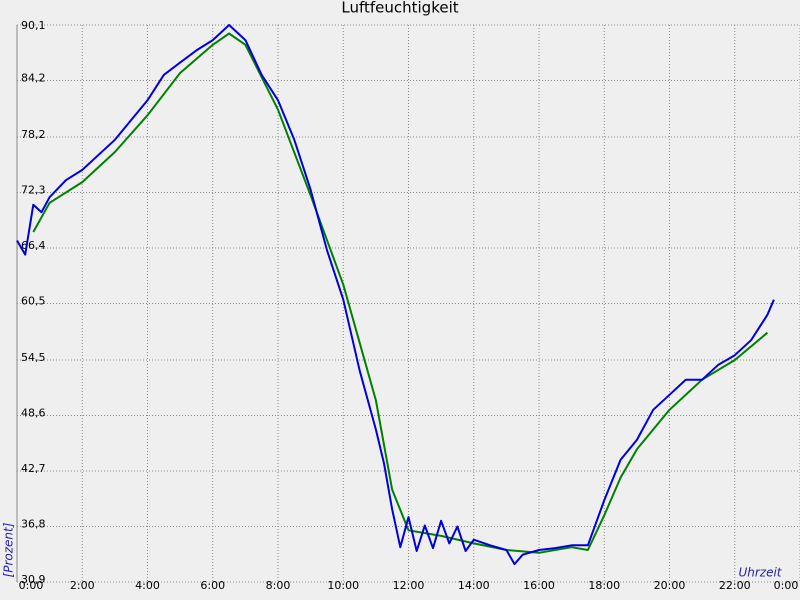 The image size is (800, 600). What do you see at coordinates (399, 8) in the screenshot?
I see `chart-title: Luftfeuchtigkeit` at bounding box center [399, 8].